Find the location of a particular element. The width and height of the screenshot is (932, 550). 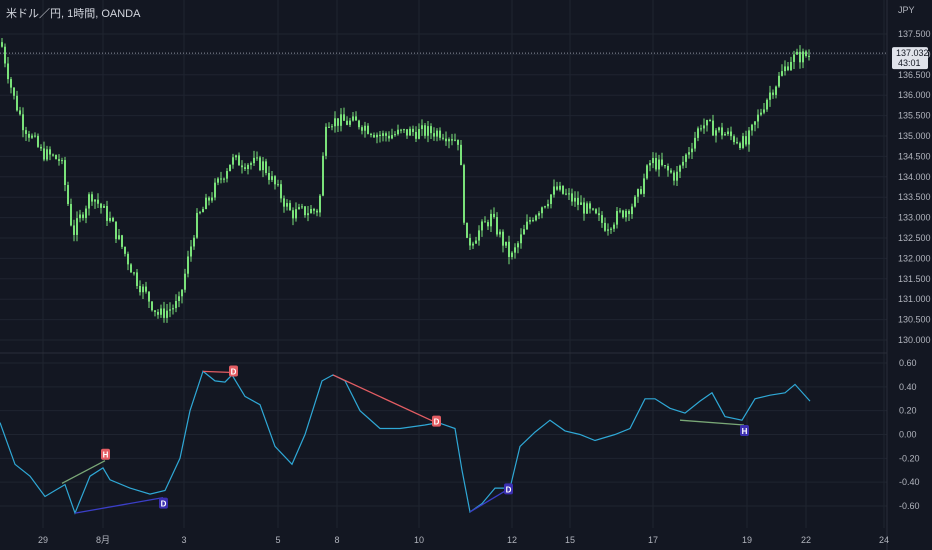

price-tick-label: 133.000 is located at coordinates (914, 218).